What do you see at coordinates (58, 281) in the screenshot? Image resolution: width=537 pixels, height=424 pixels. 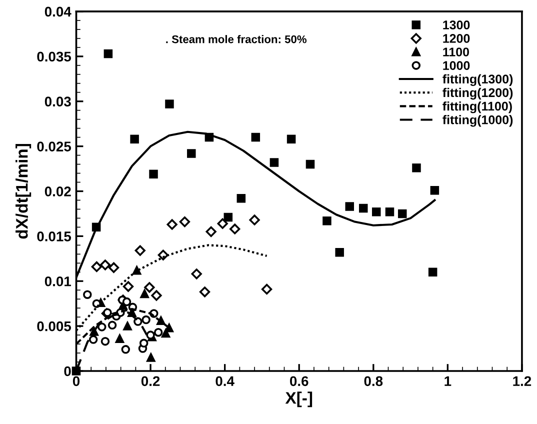 I see `y-tick-label: 0.01` at bounding box center [58, 281].